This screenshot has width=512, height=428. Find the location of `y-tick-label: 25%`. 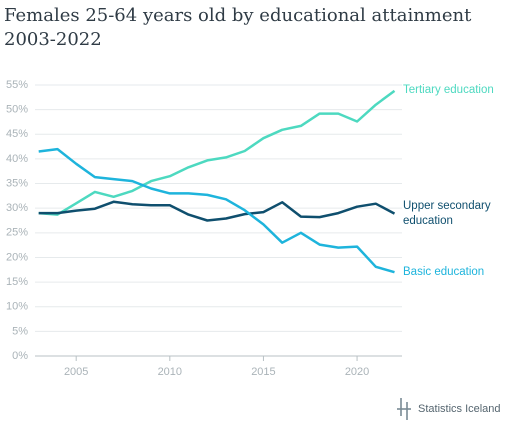

y-tick-label: 25% is located at coordinates (17, 233).